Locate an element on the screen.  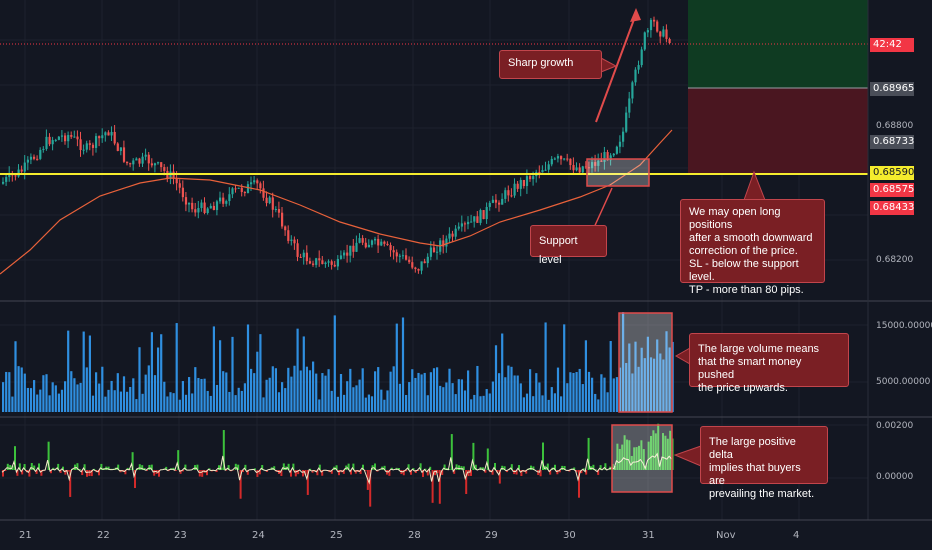
volume-highlight-box is located at coordinates (645, 362).